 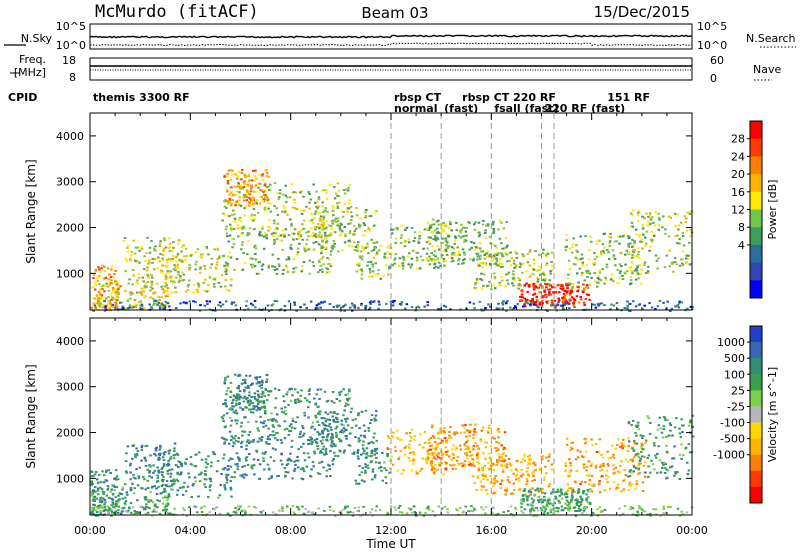 I want to click on colorbar-tick-label: 4, so click(x=741, y=245).